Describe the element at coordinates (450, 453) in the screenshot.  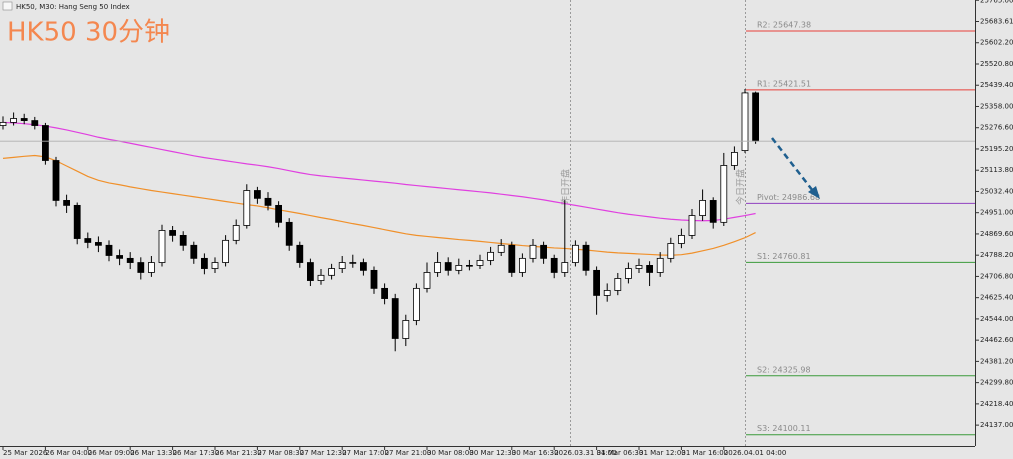
I see `x-tick-label: 30 Mar 08:00` at that location.